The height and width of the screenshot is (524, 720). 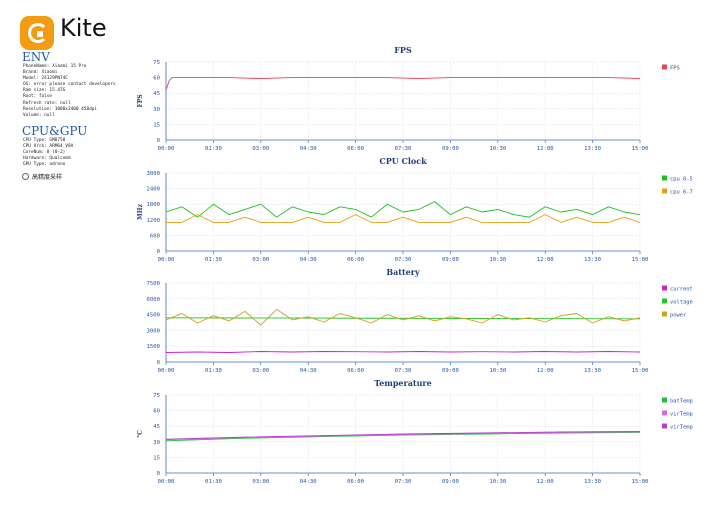 I want to click on env-line: PhoneName: Xiaomi 15 Pro, so click(x=55, y=66).